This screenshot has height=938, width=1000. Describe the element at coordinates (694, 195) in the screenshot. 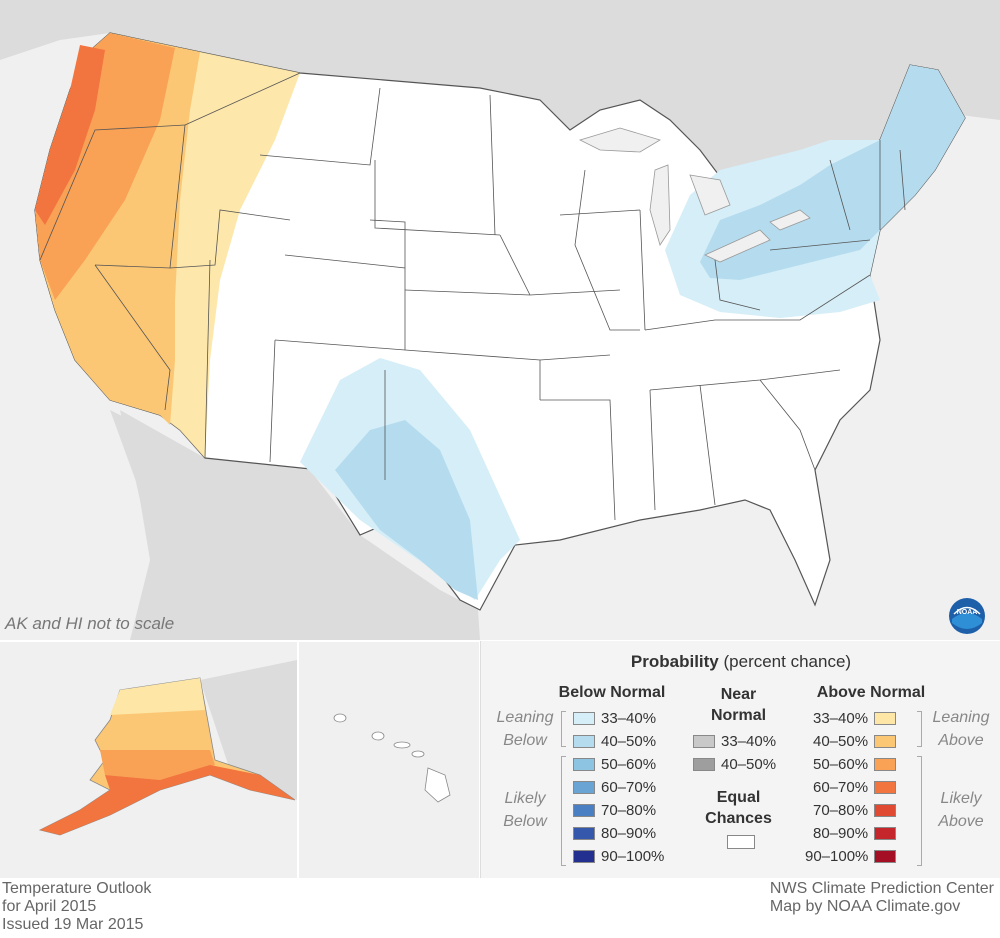

I see `great-lakes` at that location.